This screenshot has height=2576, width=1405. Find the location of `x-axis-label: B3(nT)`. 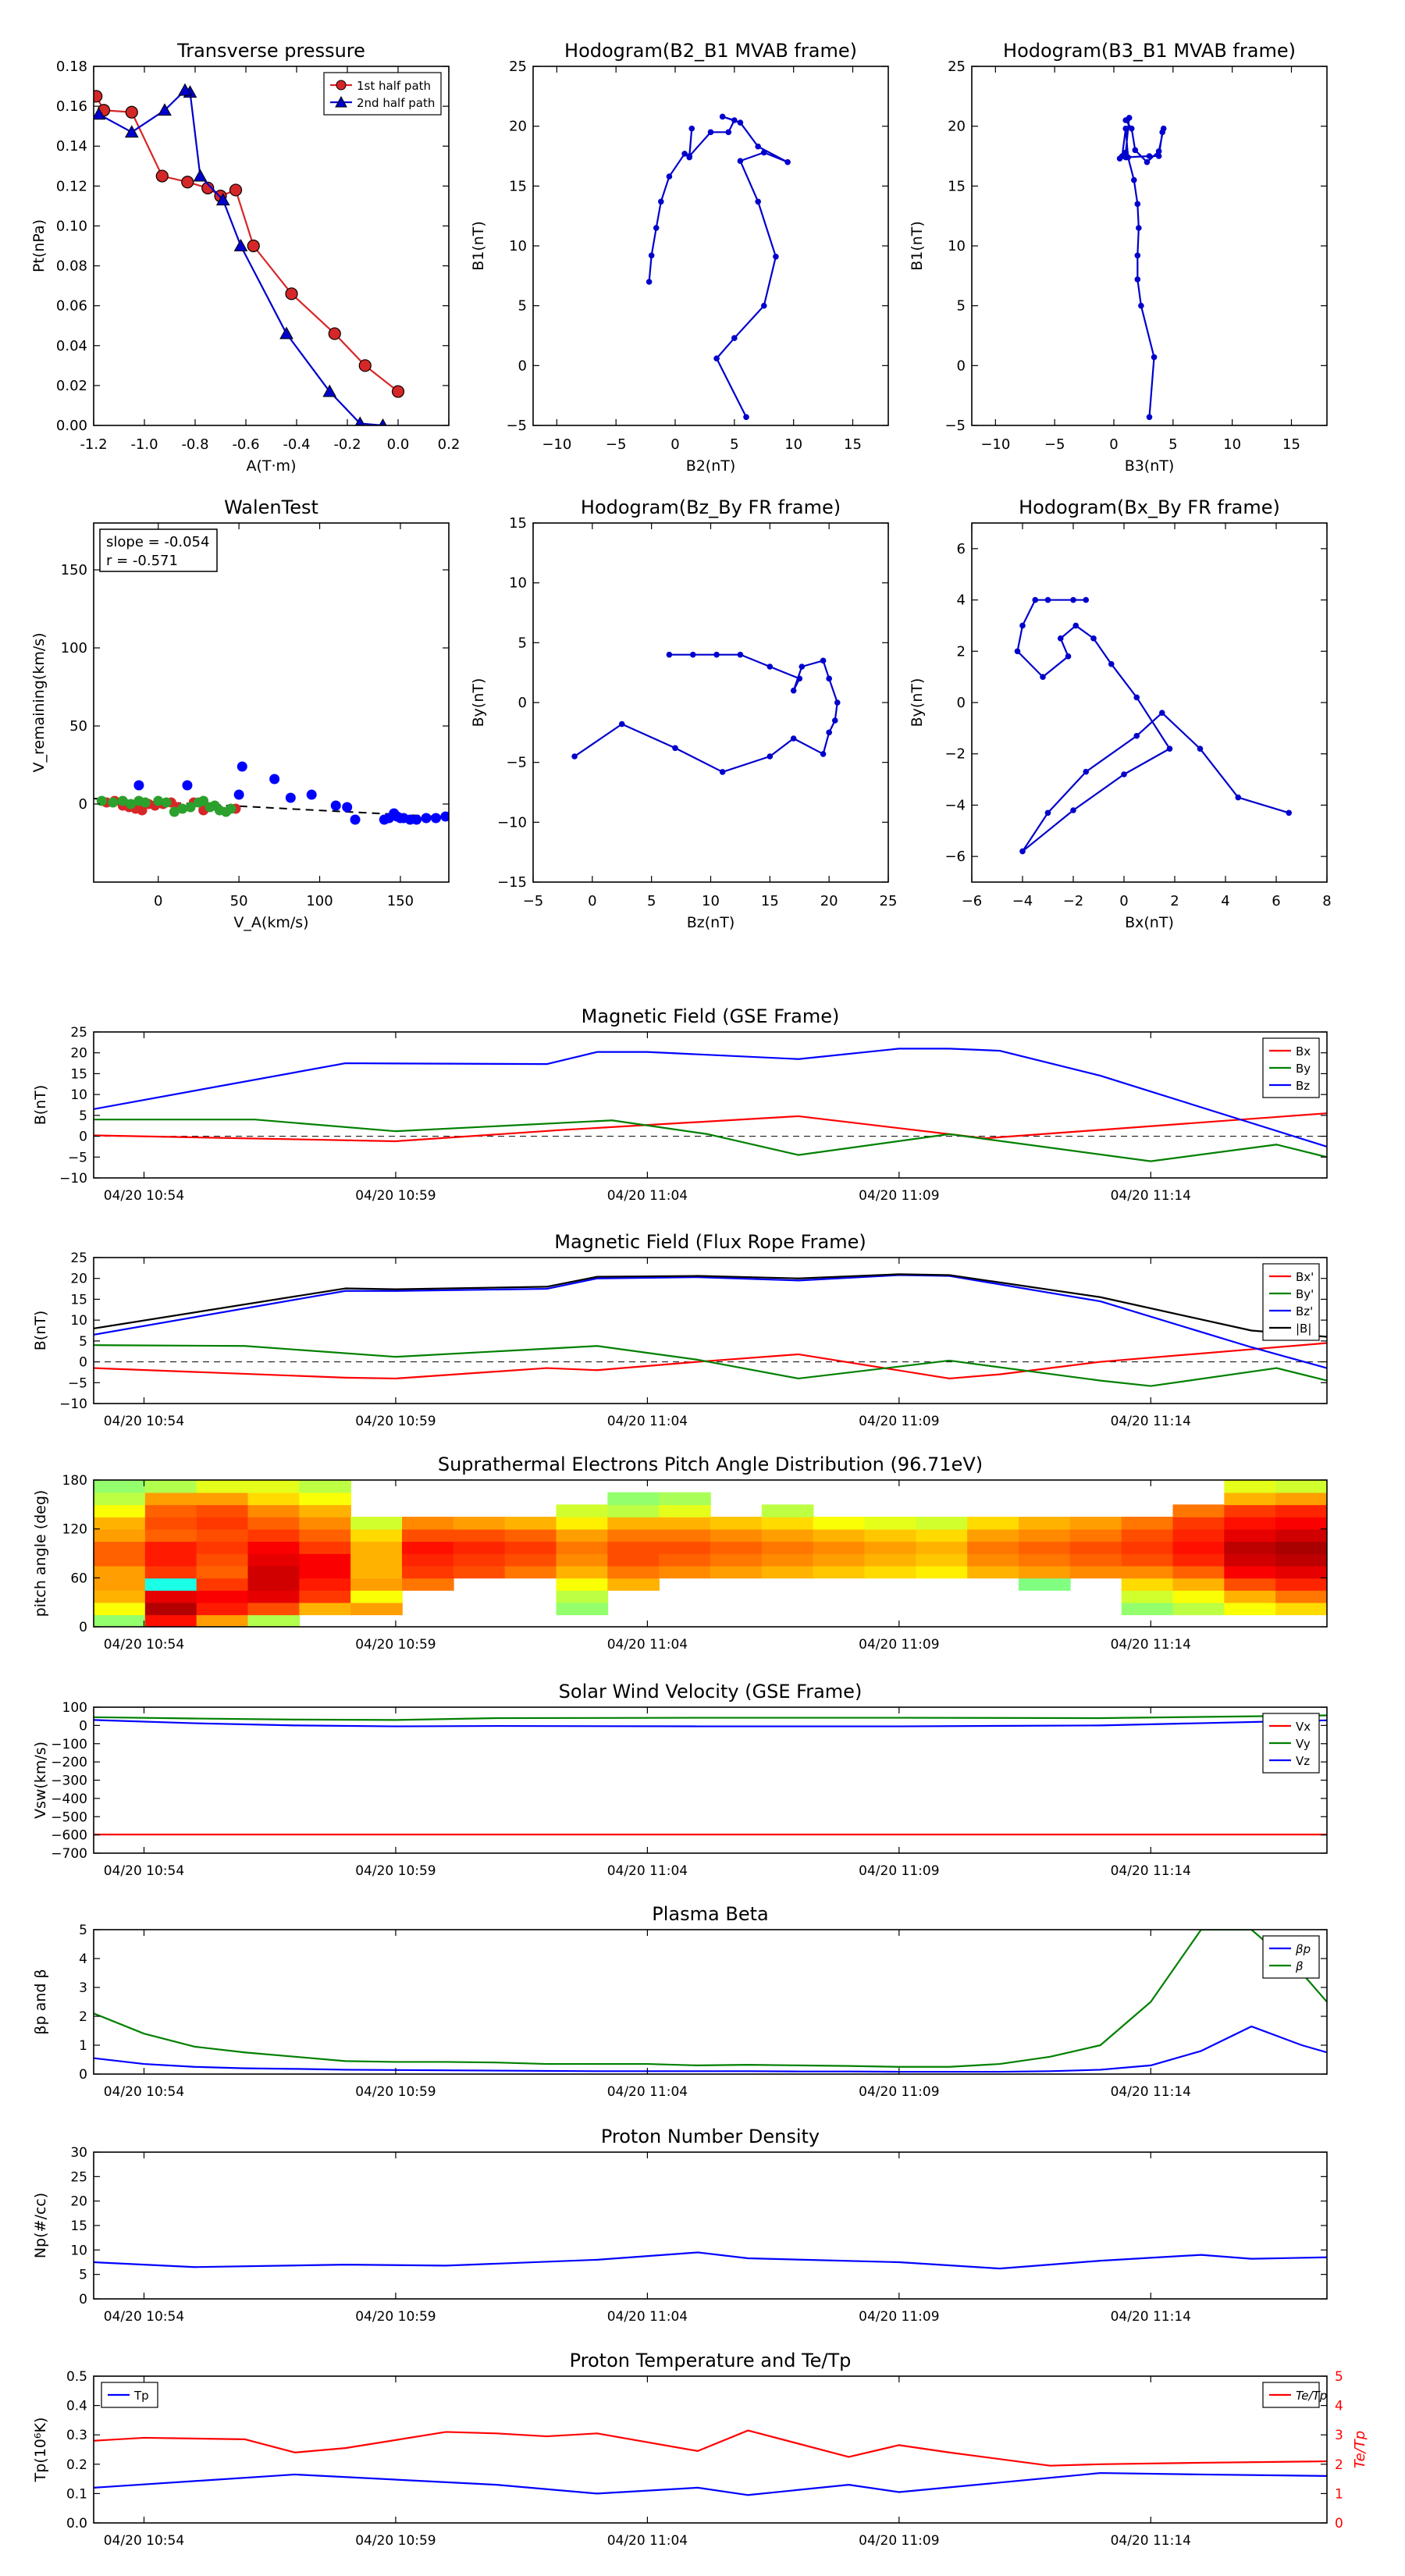

x-axis-label: B3(nT) is located at coordinates (1150, 466).